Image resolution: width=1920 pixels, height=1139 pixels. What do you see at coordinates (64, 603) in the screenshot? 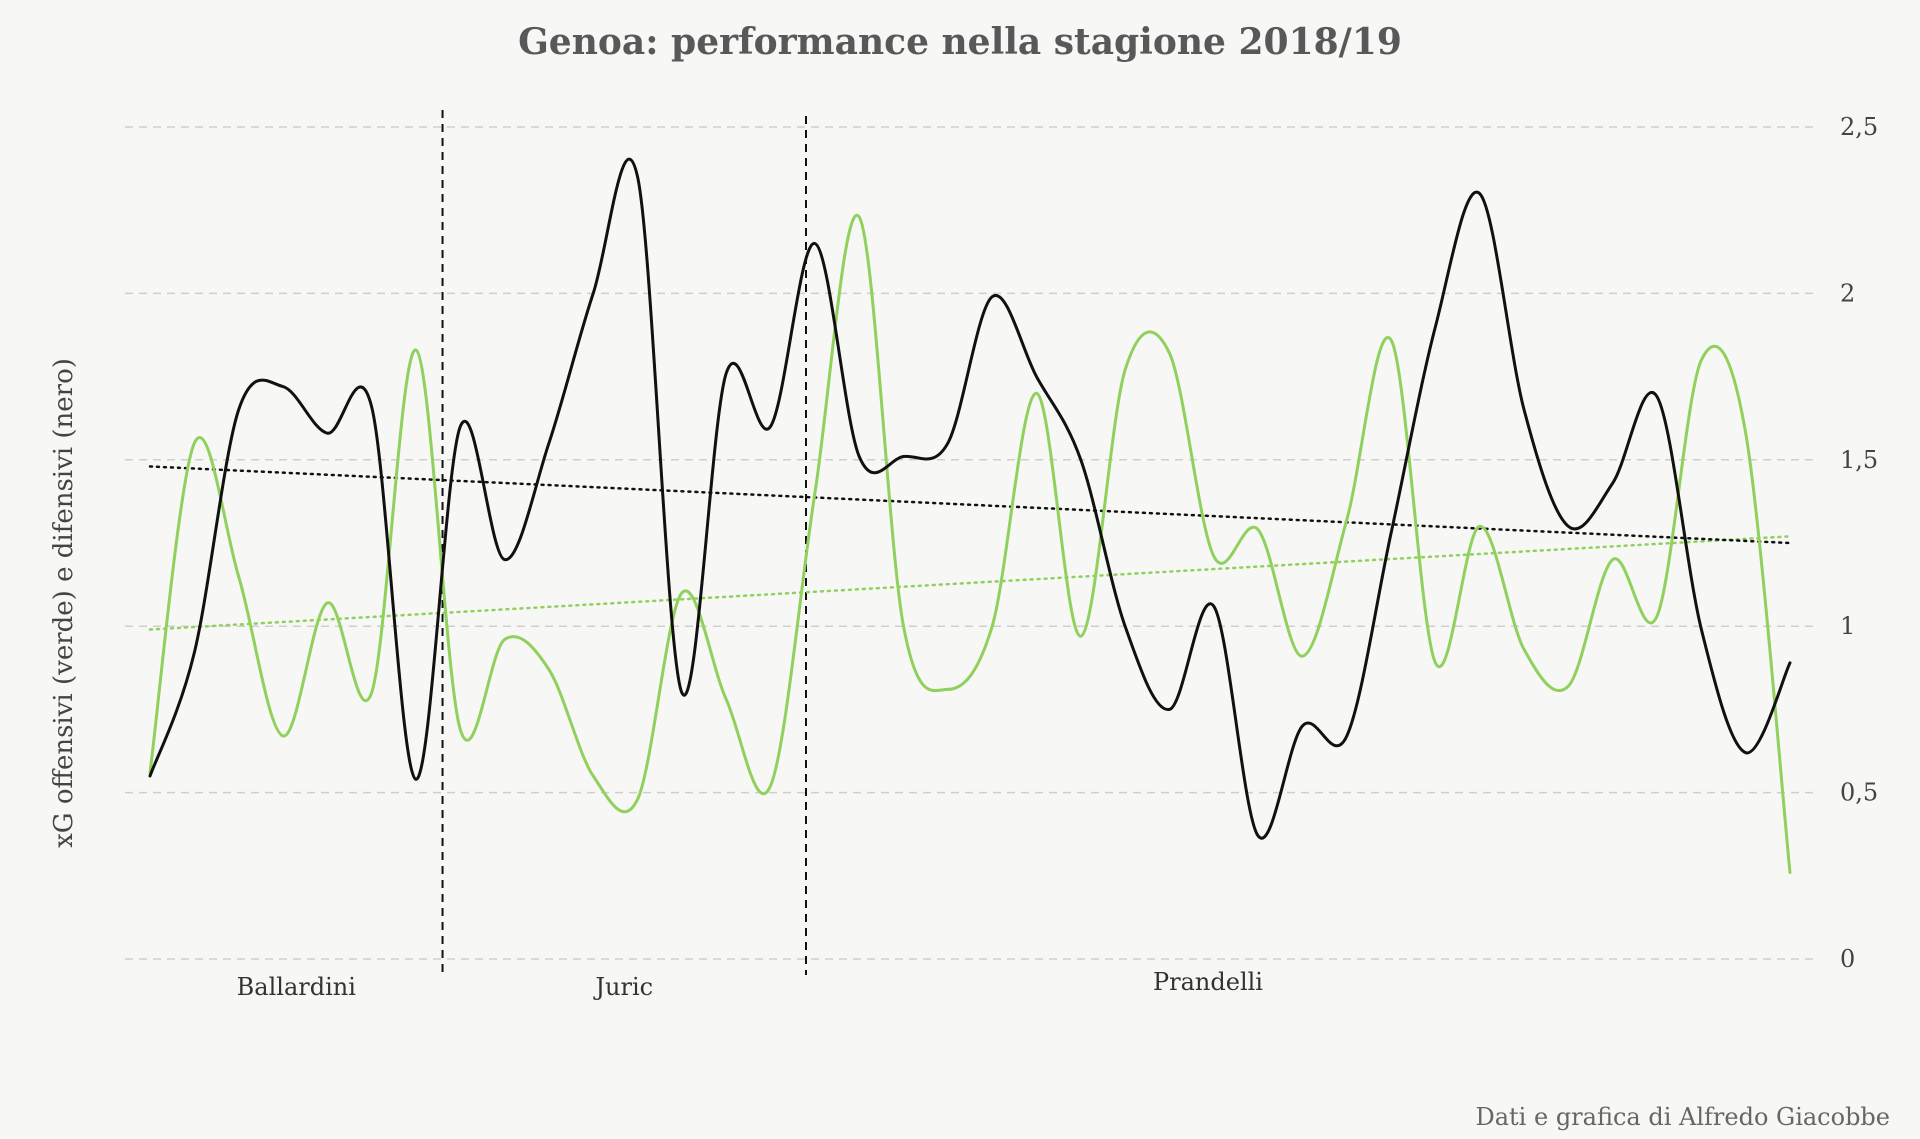
I see `y-axis-label: xG offensivi (verde) e difensivi (nero)` at bounding box center [64, 603].